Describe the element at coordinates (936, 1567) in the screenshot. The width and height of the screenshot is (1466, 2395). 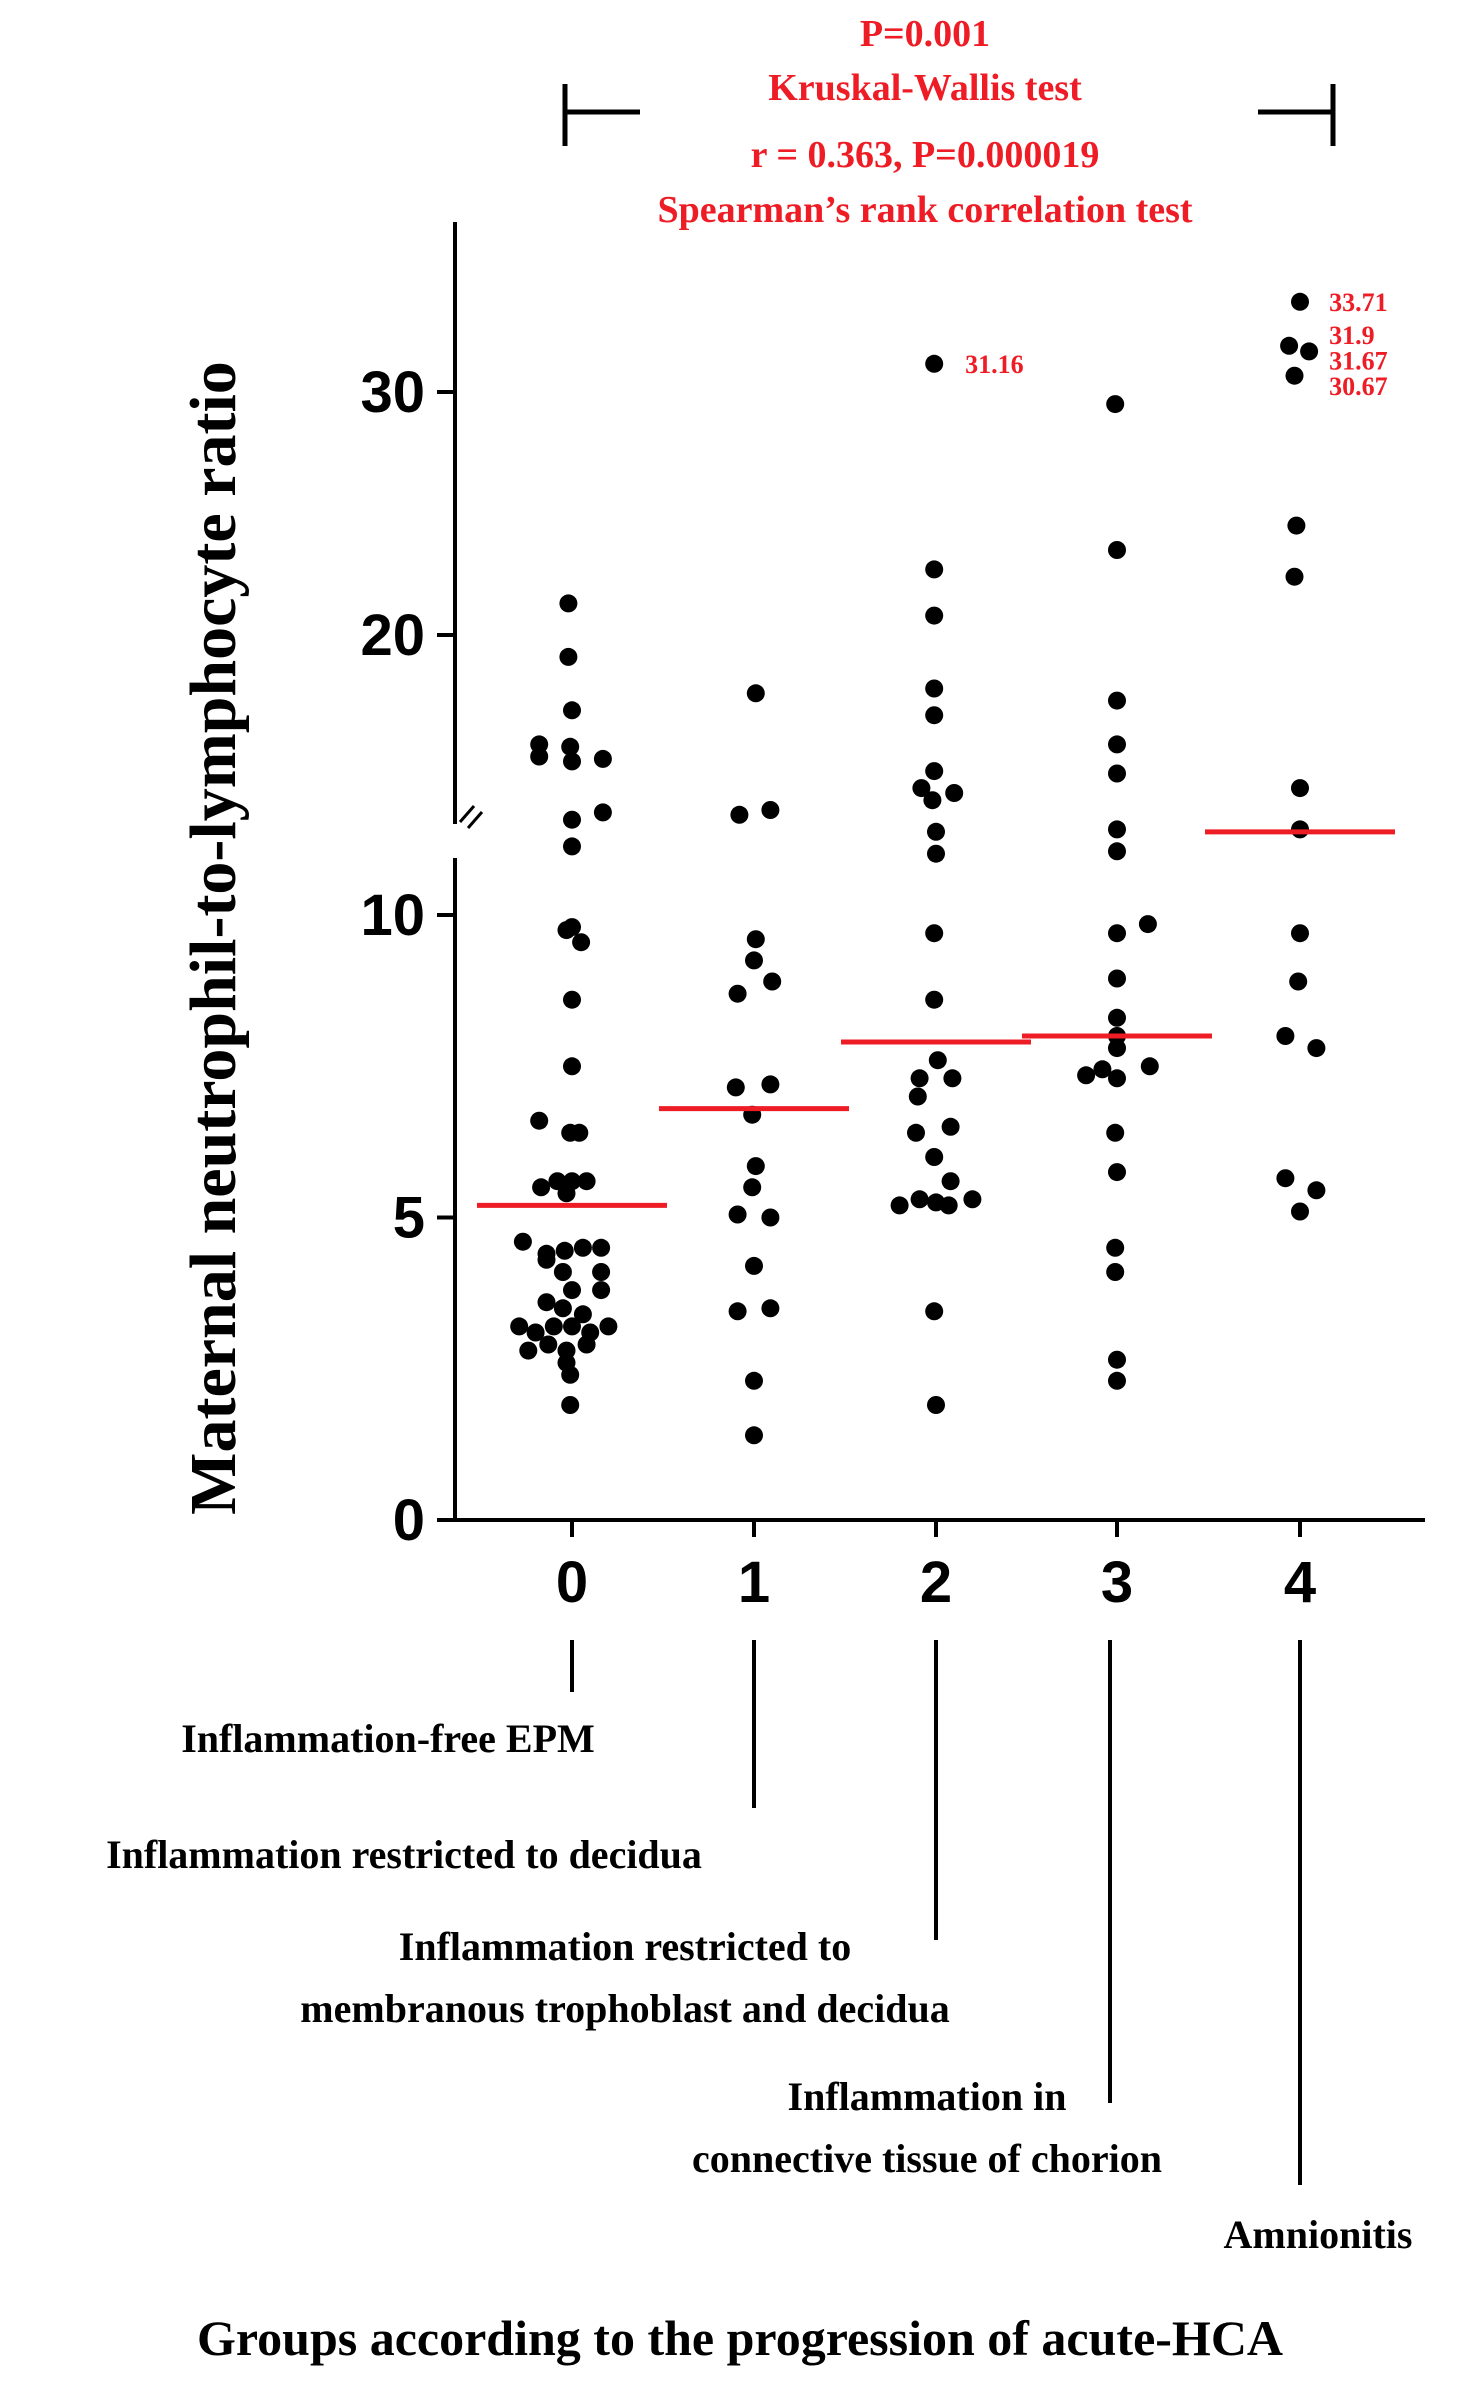
I see `x-axis-ticks: 0 1 2 3 4` at that location.